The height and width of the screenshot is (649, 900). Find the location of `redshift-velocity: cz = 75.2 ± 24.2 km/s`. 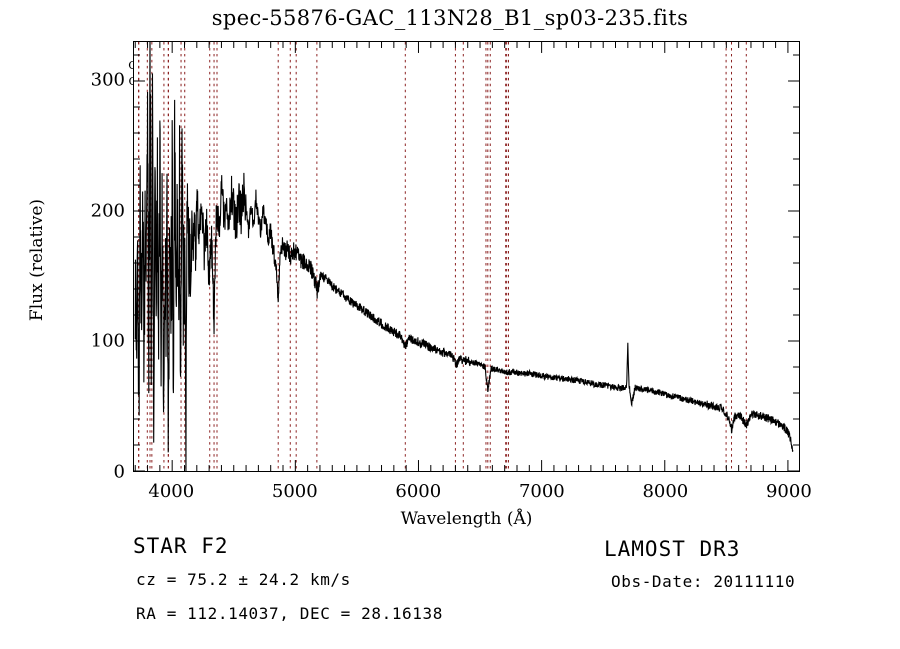

redshift-velocity: cz = 75.2 ± 24.2 km/s is located at coordinates (243, 579).